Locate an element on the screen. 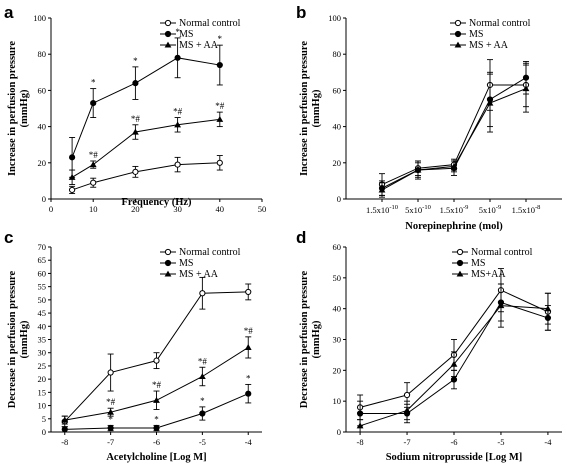 The image size is (567, 464). legend-label: MS+AA is located at coordinates (488, 274).